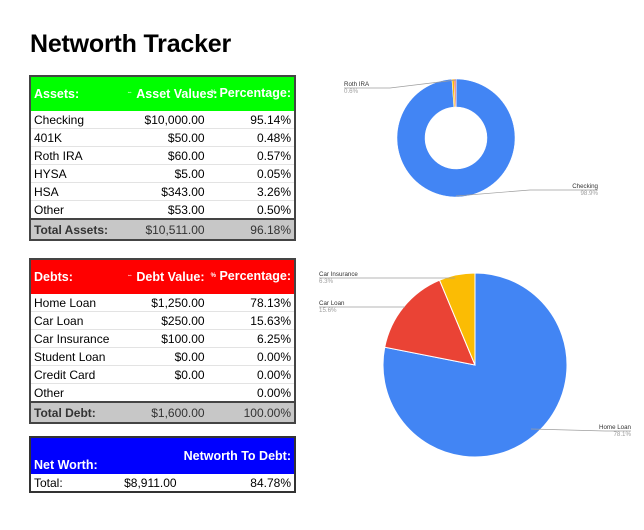  What do you see at coordinates (237, 455) in the screenshot?
I see `networth-ratio-header: Networth To Debt:` at bounding box center [237, 455].